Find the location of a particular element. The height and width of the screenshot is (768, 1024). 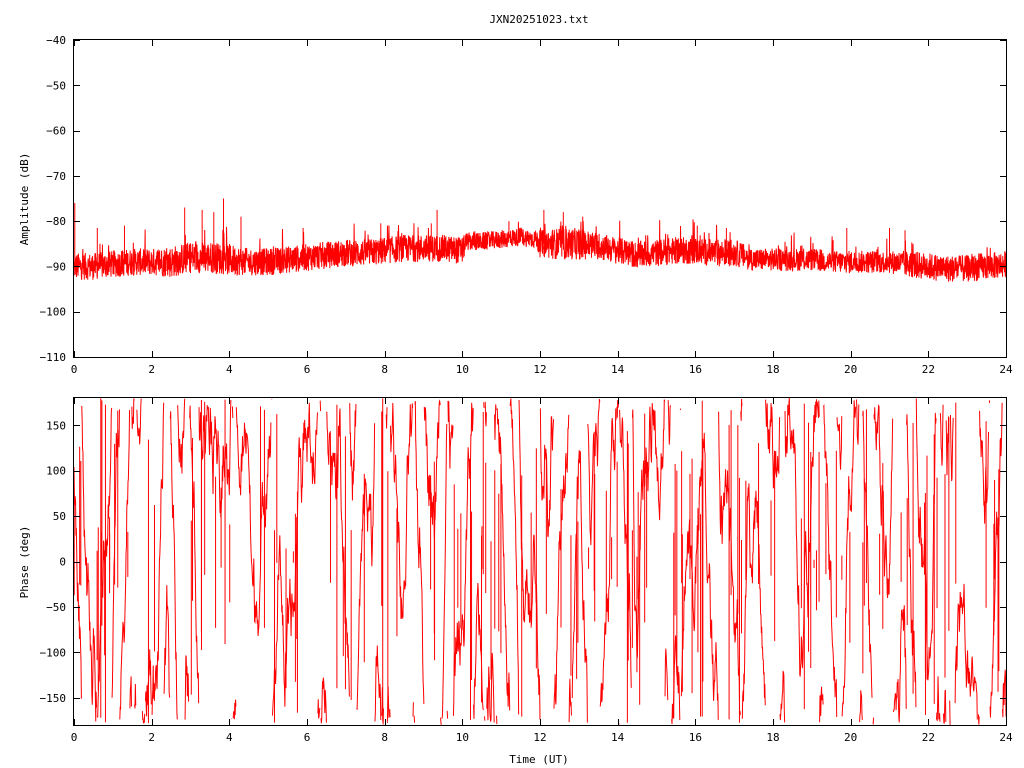

phase-x-tick-label: 6 is located at coordinates (307, 737).